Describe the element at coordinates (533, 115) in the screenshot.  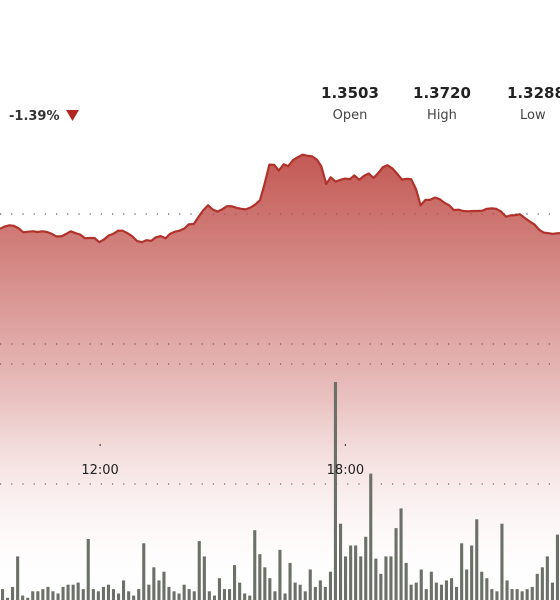
I see `stat-low-label: Low` at that location.